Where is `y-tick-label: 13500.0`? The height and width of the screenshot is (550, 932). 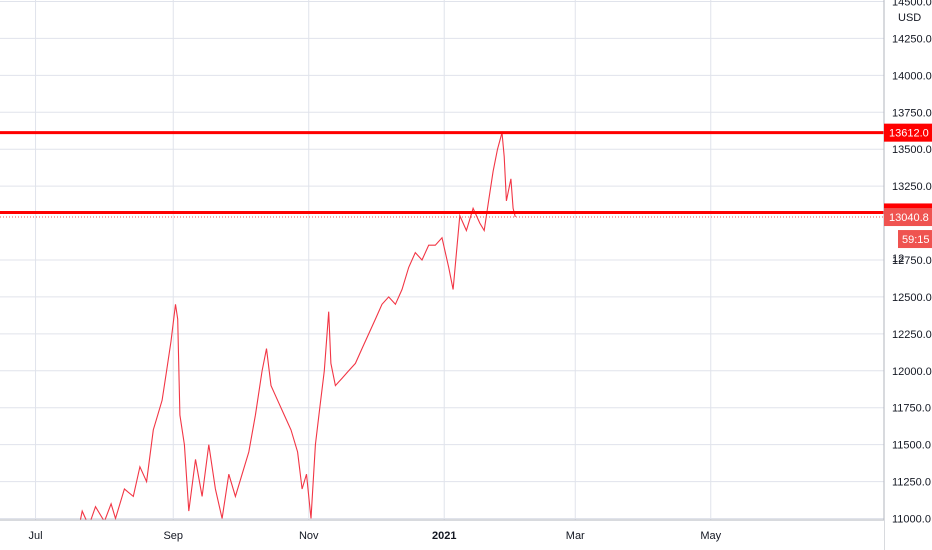 y-tick-label: 13500.0 is located at coordinates (912, 150).